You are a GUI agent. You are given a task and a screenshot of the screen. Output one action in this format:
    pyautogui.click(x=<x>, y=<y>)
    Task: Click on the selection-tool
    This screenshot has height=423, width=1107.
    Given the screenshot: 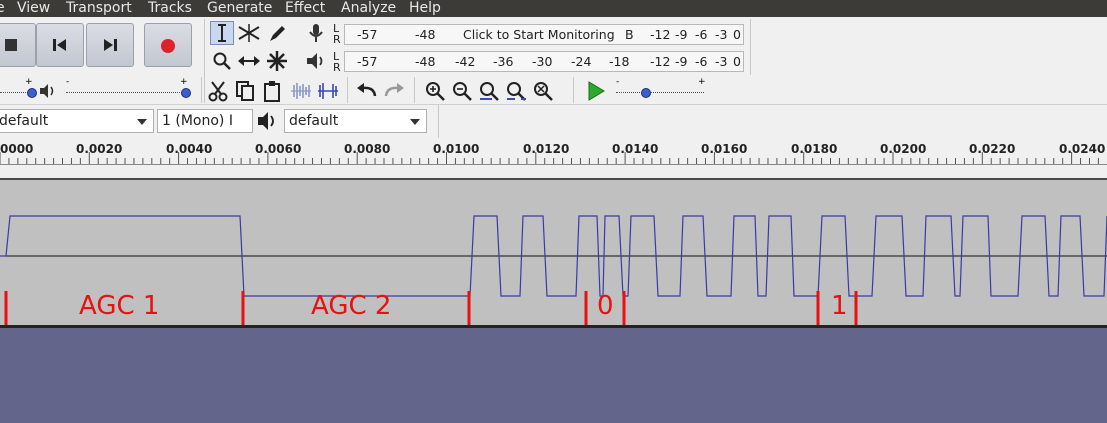 What is the action you would take?
    pyautogui.click(x=222, y=33)
    